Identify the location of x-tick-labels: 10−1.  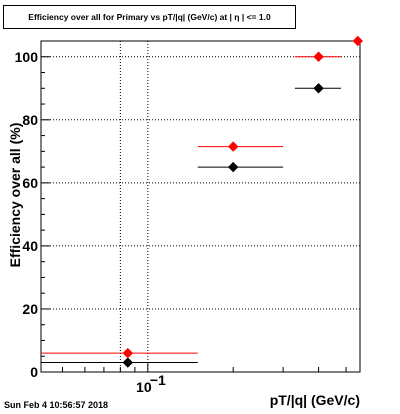
(151, 383).